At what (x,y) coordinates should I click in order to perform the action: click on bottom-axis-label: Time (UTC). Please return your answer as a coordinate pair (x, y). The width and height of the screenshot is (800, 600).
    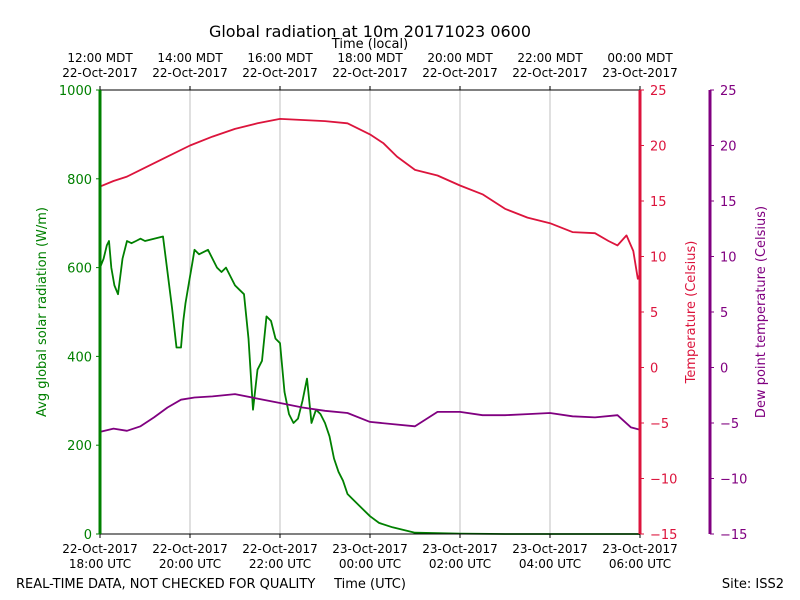
    Looking at the image, I should click on (369, 584).